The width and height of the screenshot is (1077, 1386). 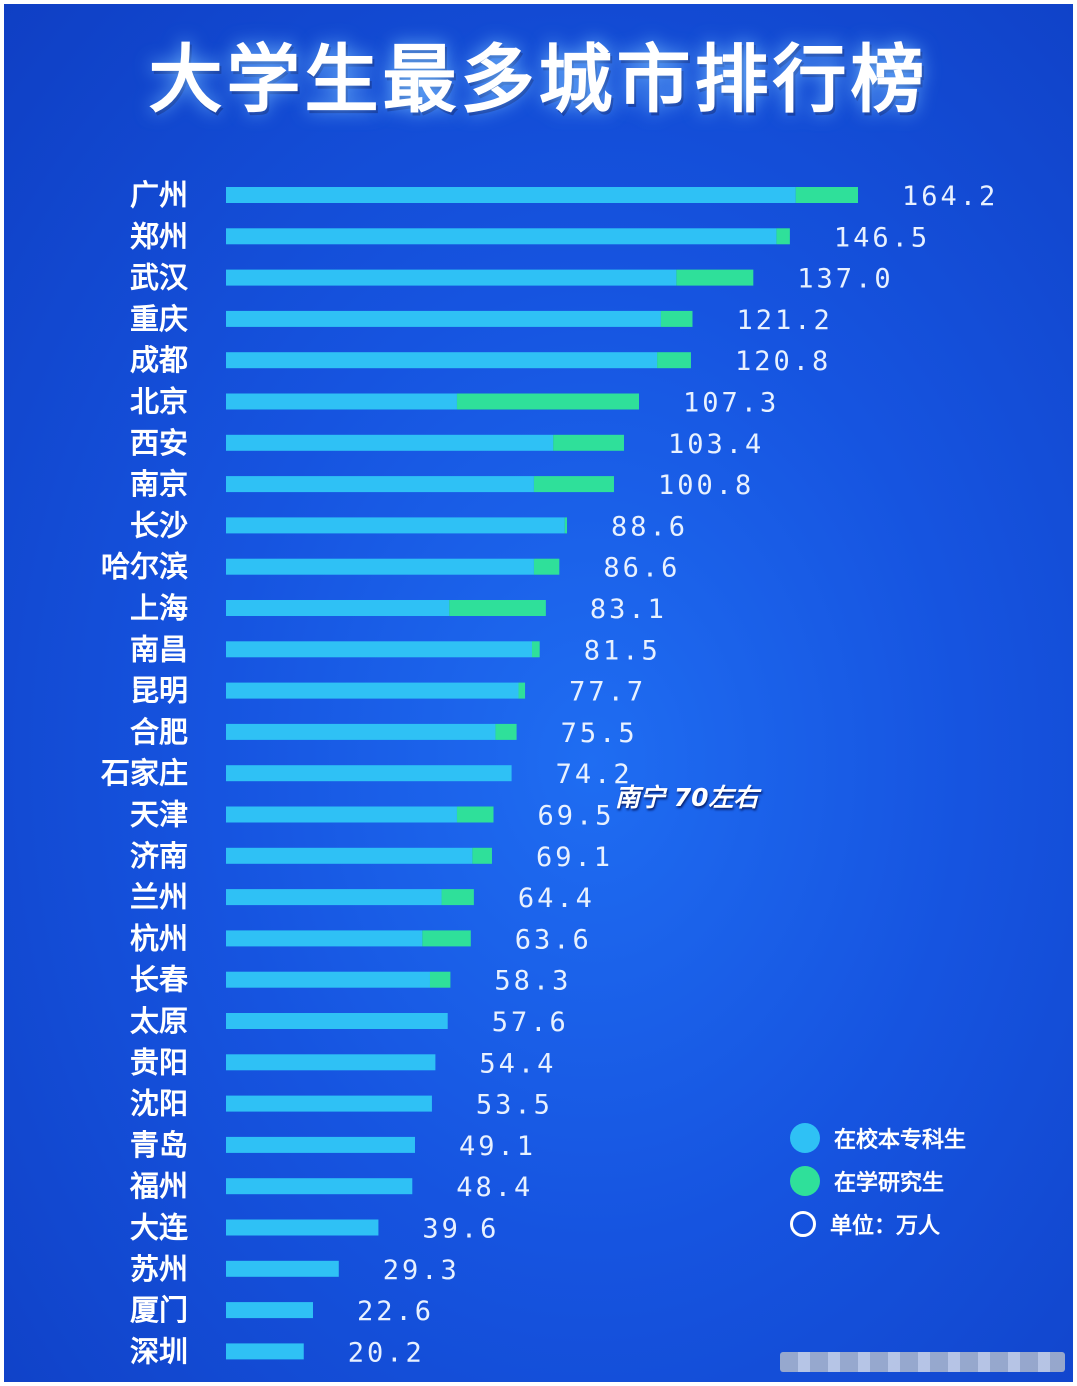 What do you see at coordinates (159, 649) in the screenshot?
I see `city-label: 南昌` at bounding box center [159, 649].